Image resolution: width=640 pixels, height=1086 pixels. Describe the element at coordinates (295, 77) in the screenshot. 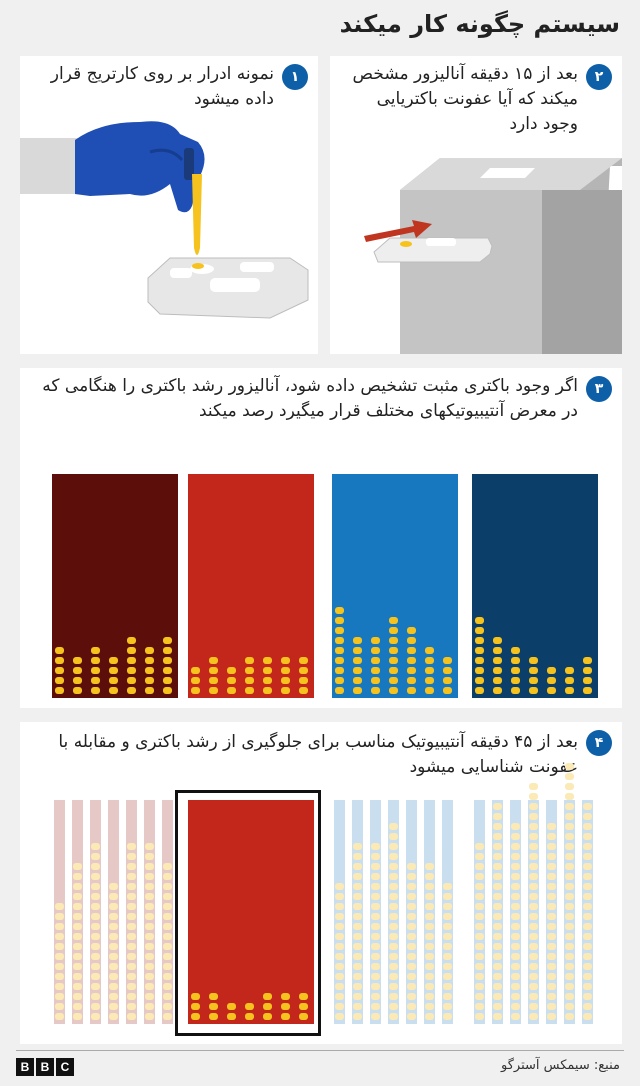

I see `step-1-badge: ۱` at that location.